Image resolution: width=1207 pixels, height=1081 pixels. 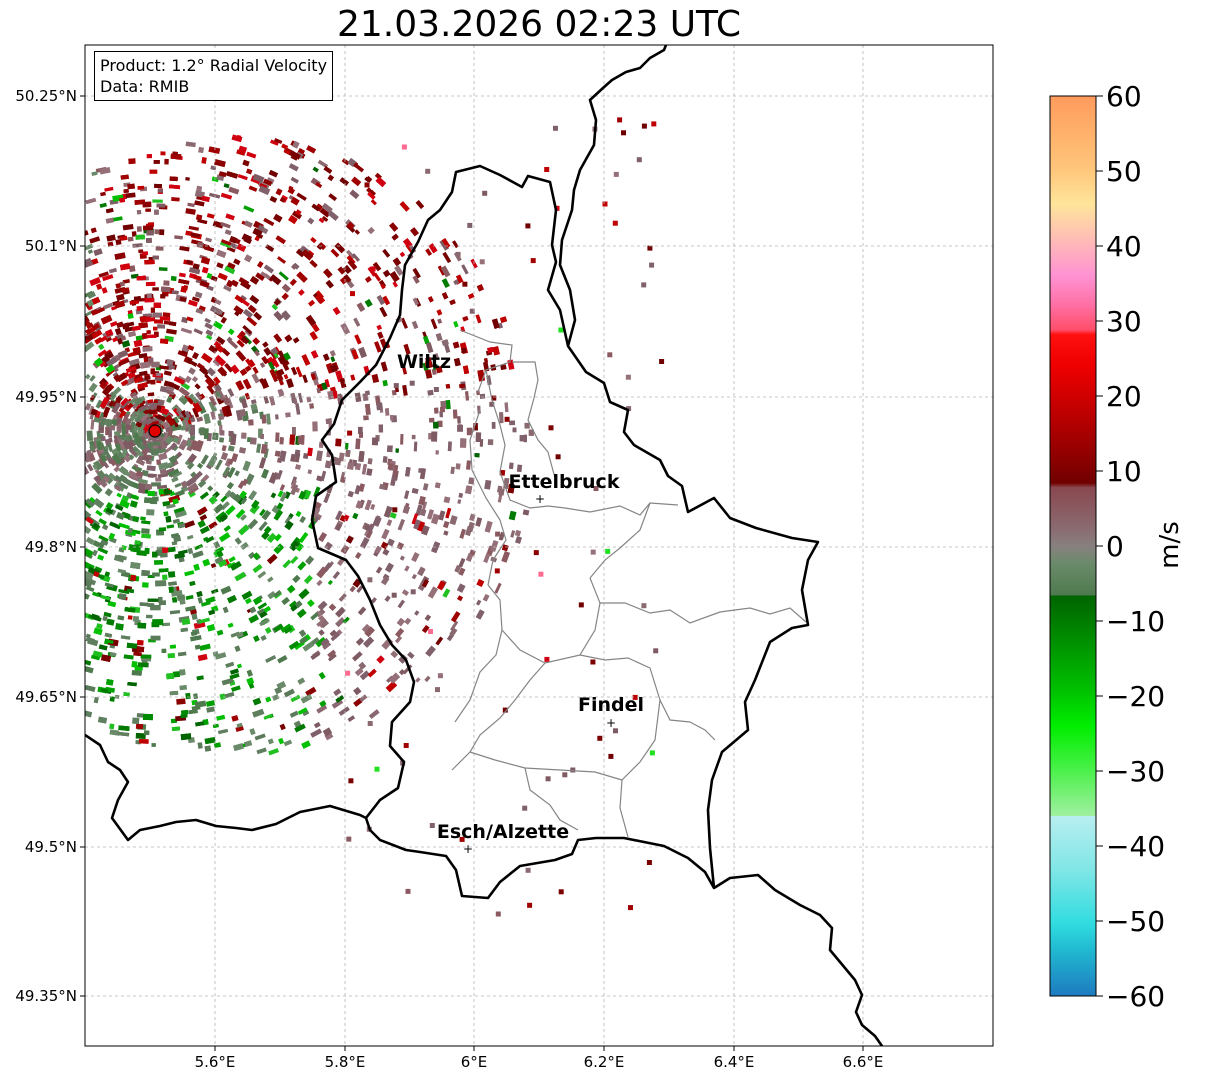 I want to click on city-markers: + + +, so click(x=539, y=674).